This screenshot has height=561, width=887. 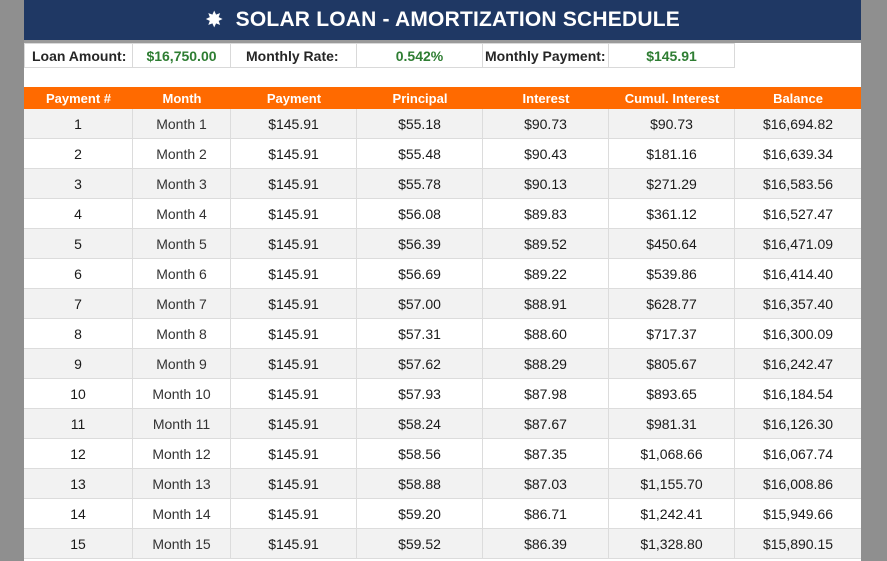 What do you see at coordinates (420, 214) in the screenshot?
I see `cell-principal: $56.08` at bounding box center [420, 214].